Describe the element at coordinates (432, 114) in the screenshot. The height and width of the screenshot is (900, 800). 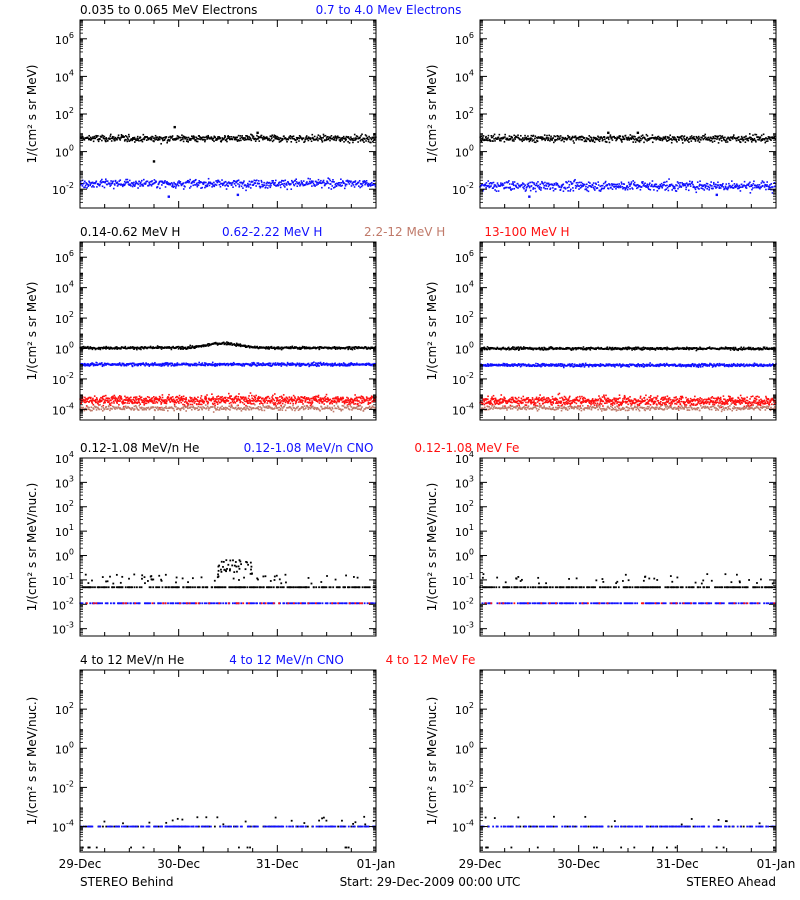
I see `y-axis-label: 1/(cm² s sr MeV)` at that location.